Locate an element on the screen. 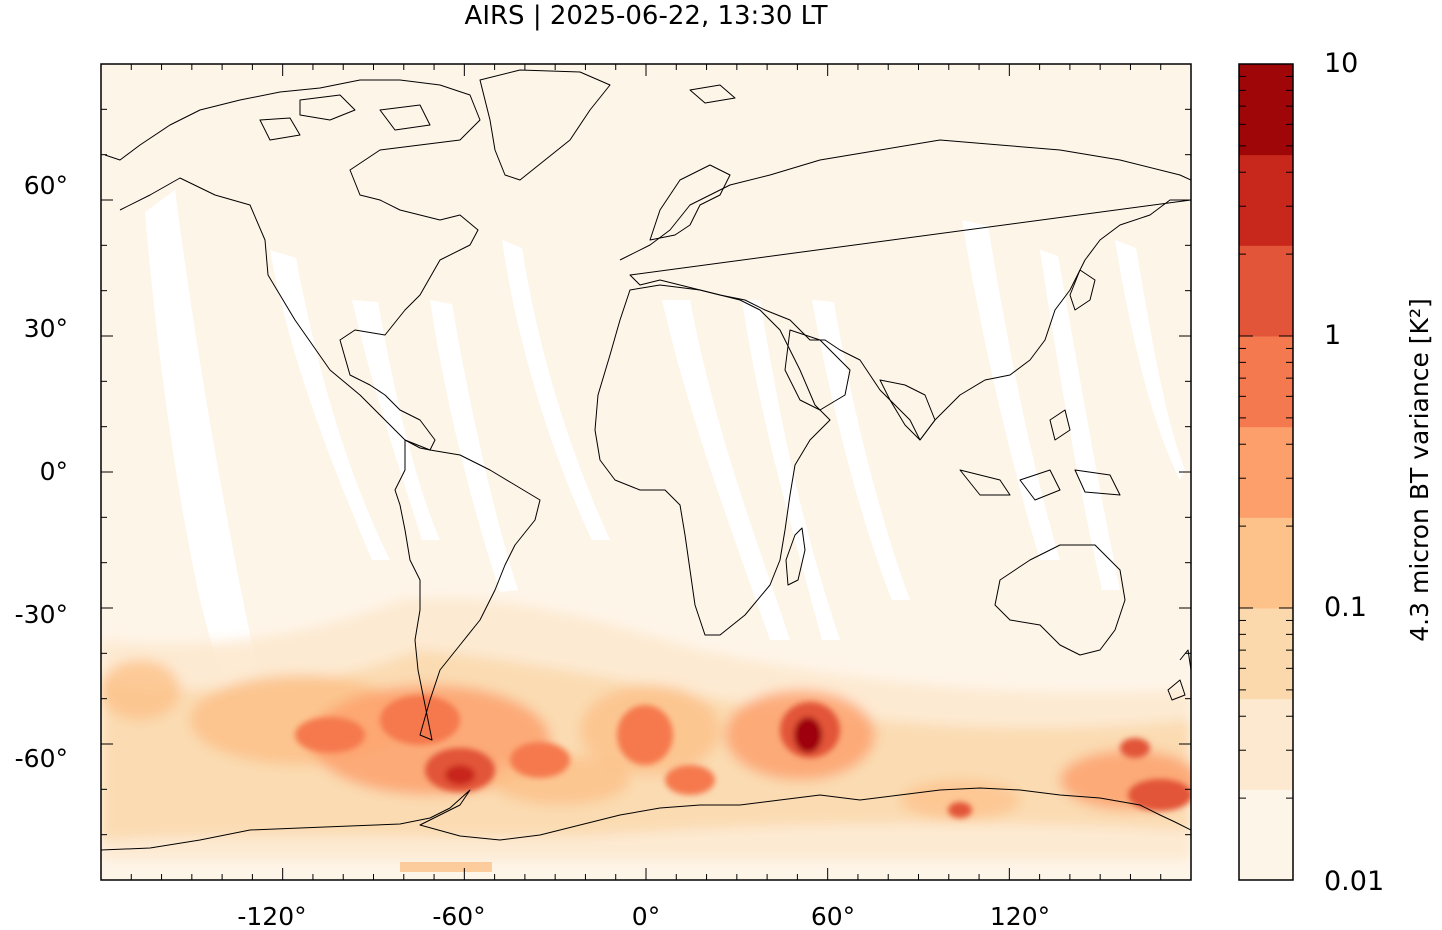  coastline-africa is located at coordinates (712, 460).